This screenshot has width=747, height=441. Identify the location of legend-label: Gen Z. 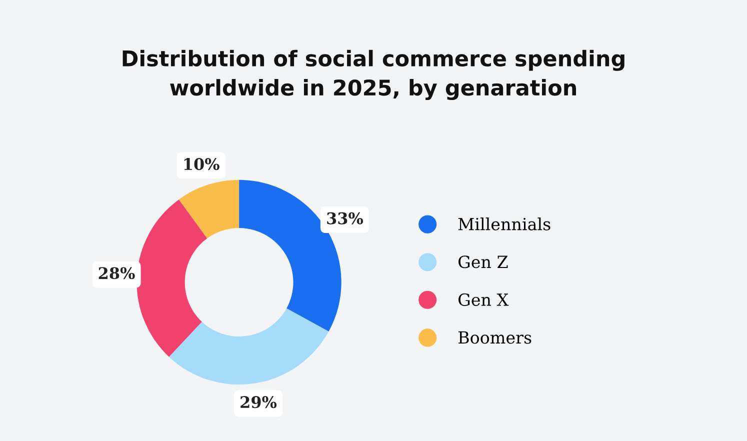
(483, 262).